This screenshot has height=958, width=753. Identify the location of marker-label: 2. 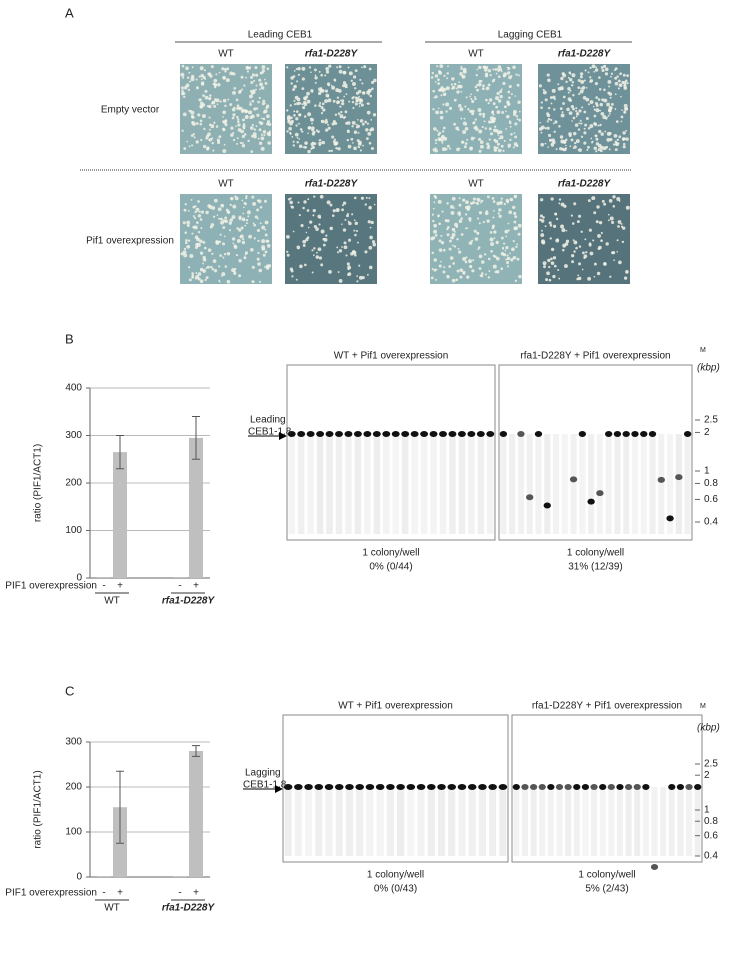
(707, 432).